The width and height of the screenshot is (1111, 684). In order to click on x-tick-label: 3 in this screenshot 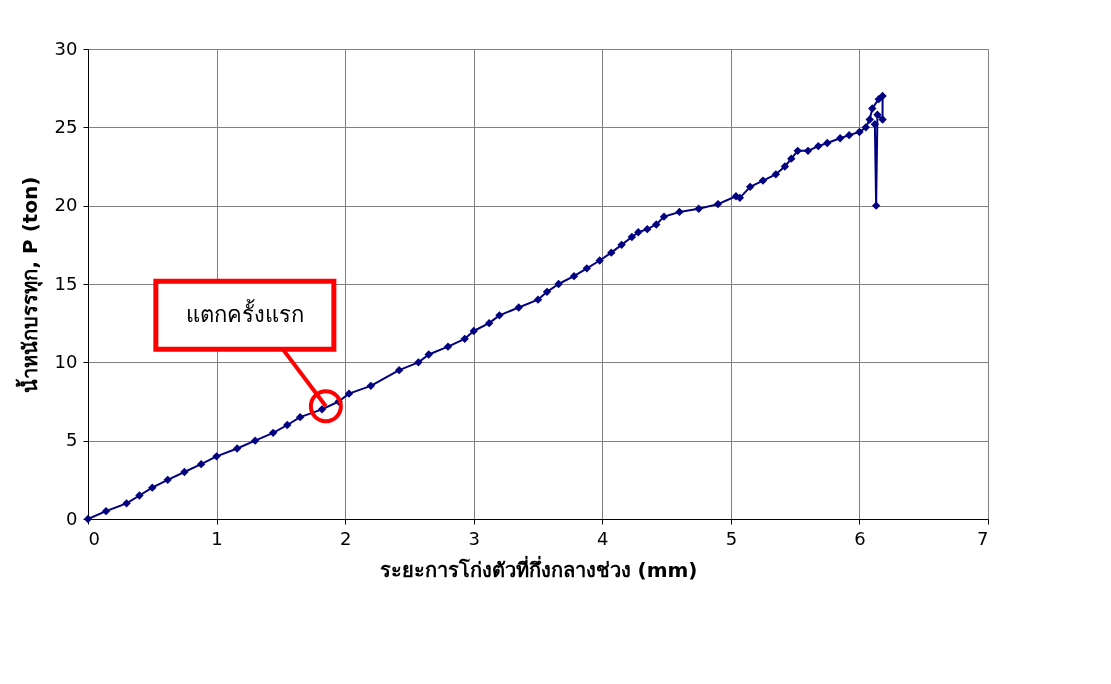, I will do `click(474, 538)`.